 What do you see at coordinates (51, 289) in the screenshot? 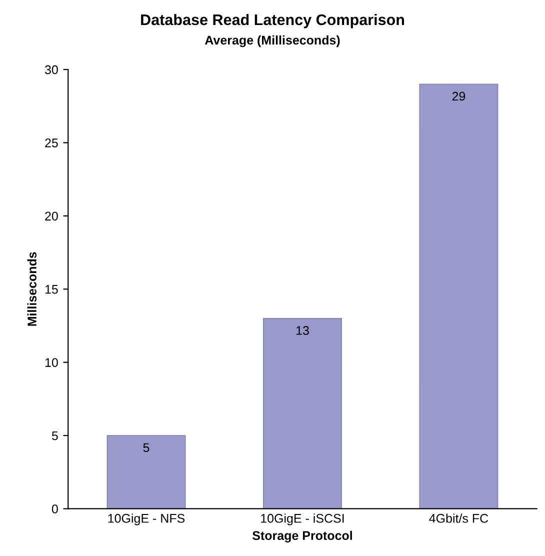
I see `y-tick-label: 15` at bounding box center [51, 289].